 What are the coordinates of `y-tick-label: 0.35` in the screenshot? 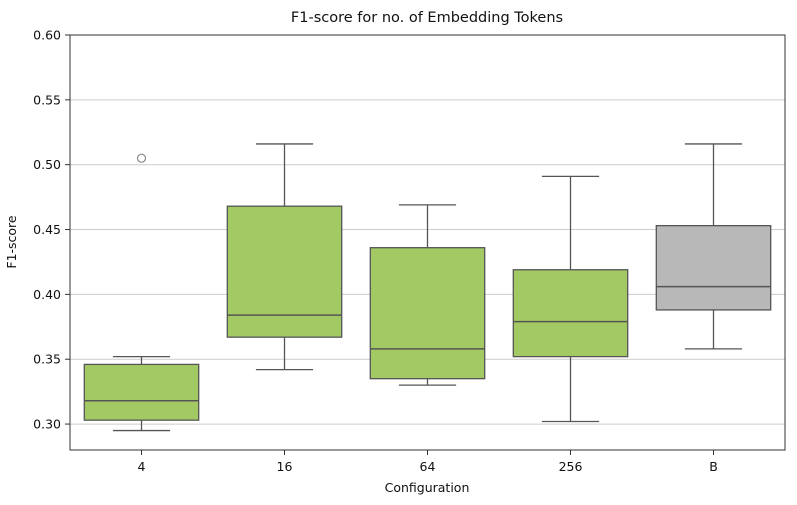 It's located at (47, 359).